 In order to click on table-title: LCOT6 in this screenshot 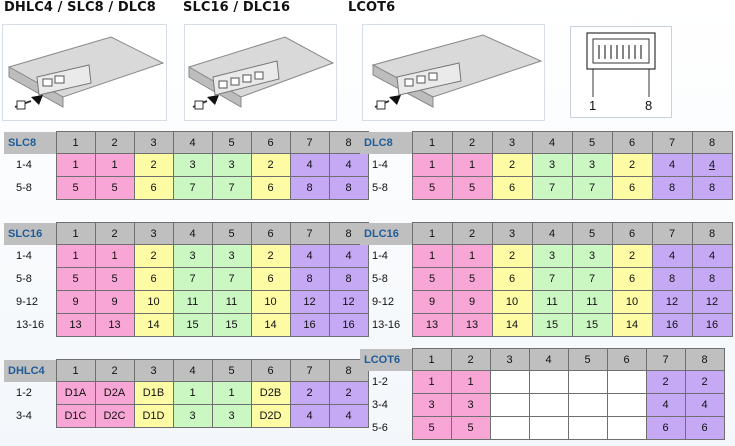, I will do `click(386, 359)`.